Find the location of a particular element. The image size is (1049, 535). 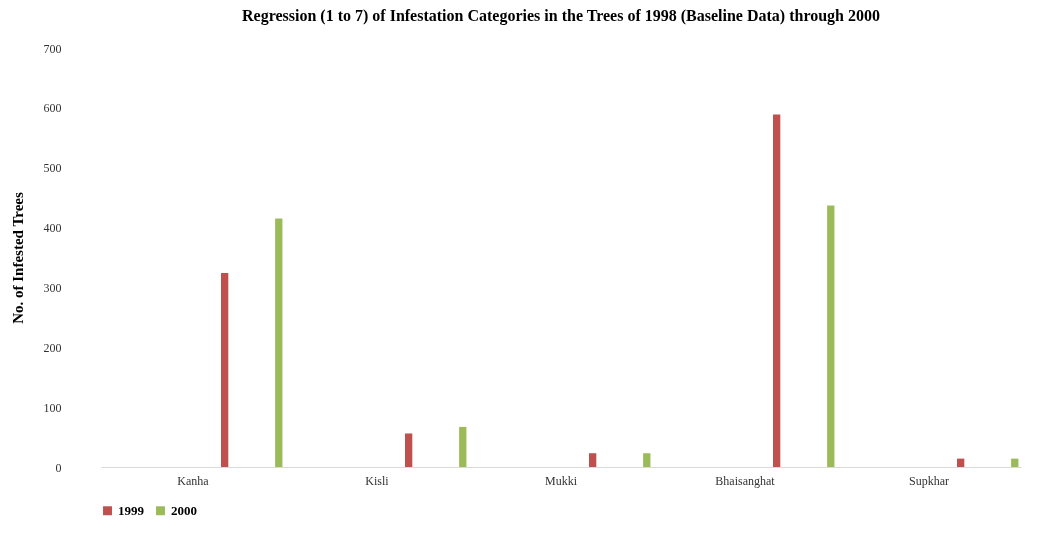

y-tick-label: 300 is located at coordinates (52, 287).